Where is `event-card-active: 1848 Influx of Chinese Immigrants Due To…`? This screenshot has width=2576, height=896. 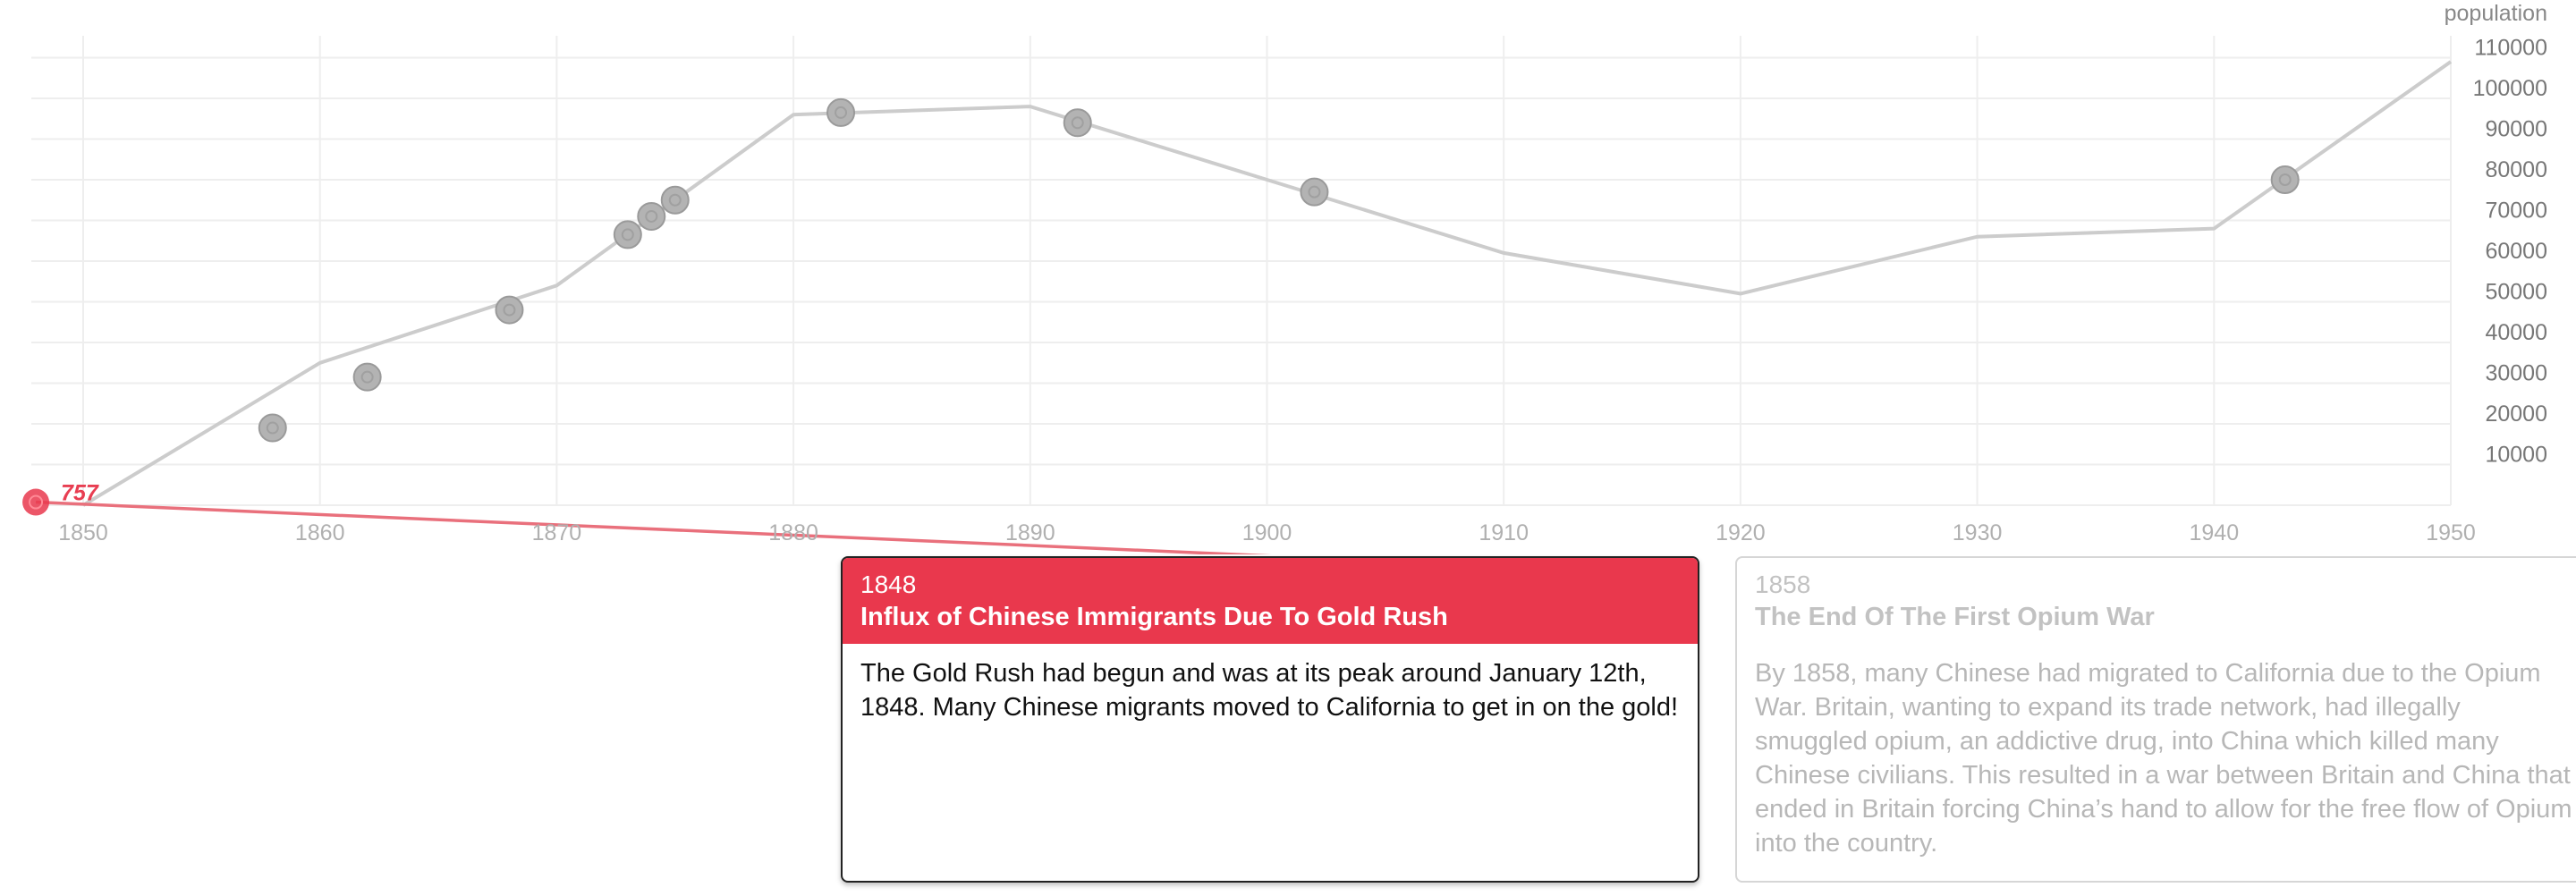
event-card-active: 1848 Influx of Chinese Immigrants Due To… is located at coordinates (1270, 719).